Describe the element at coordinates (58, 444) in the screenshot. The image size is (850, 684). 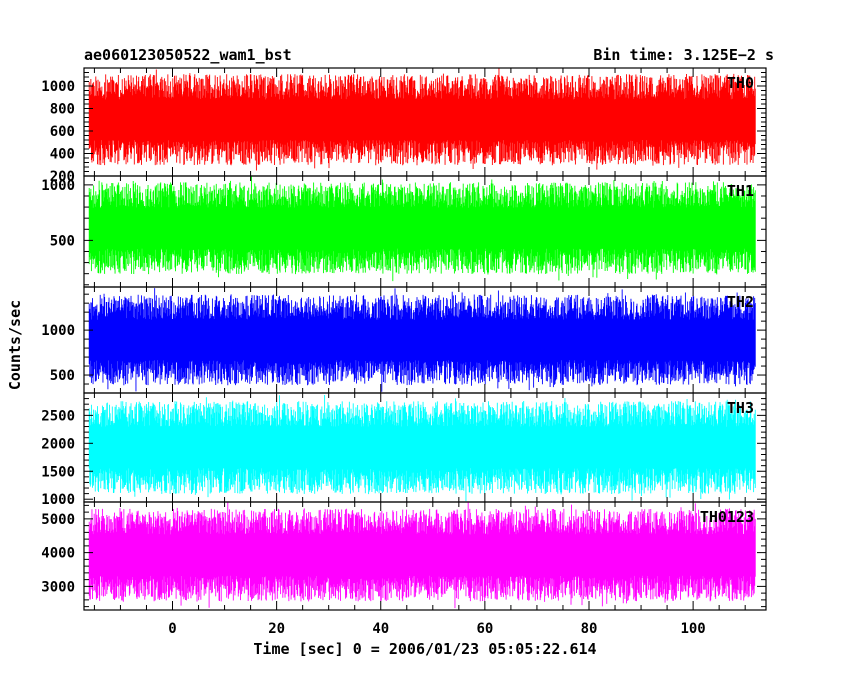
I see `y-tick-label: 2000` at that location.